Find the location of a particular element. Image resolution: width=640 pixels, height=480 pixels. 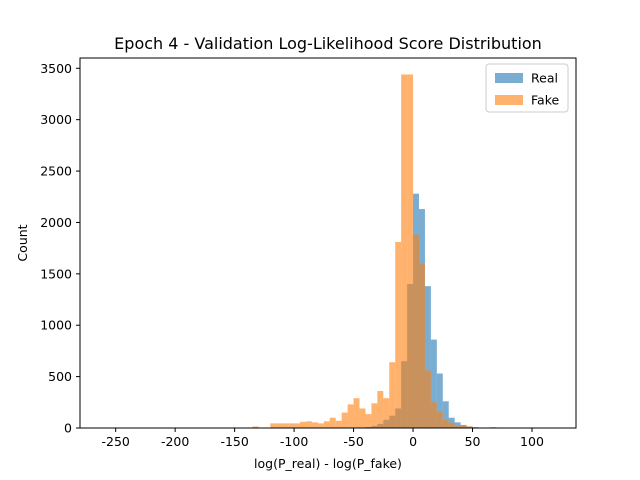

y-tick-label: 2500 is located at coordinates (56, 171).